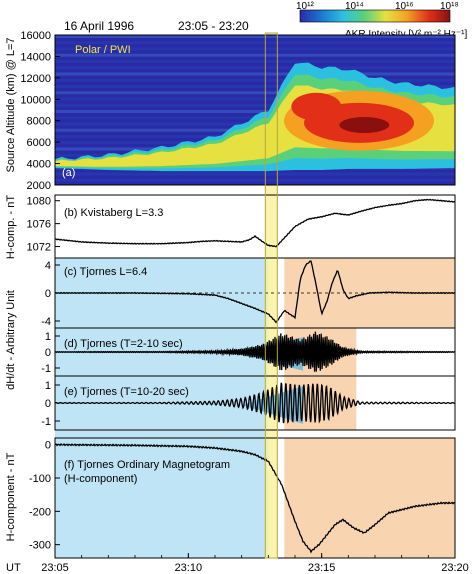 Image resolution: width=474 pixels, height=574 pixels. What do you see at coordinates (11, 105) in the screenshot?
I see `panel-a-ylabel: Source Altitude (km) @ L=7` at bounding box center [11, 105].